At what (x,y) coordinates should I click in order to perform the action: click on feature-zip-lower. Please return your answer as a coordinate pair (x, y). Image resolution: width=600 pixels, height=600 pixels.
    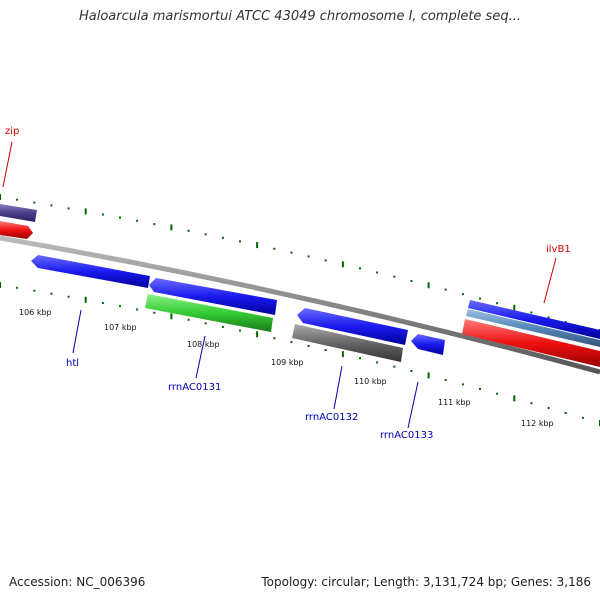
    Looking at the image, I should click on (16, 230).